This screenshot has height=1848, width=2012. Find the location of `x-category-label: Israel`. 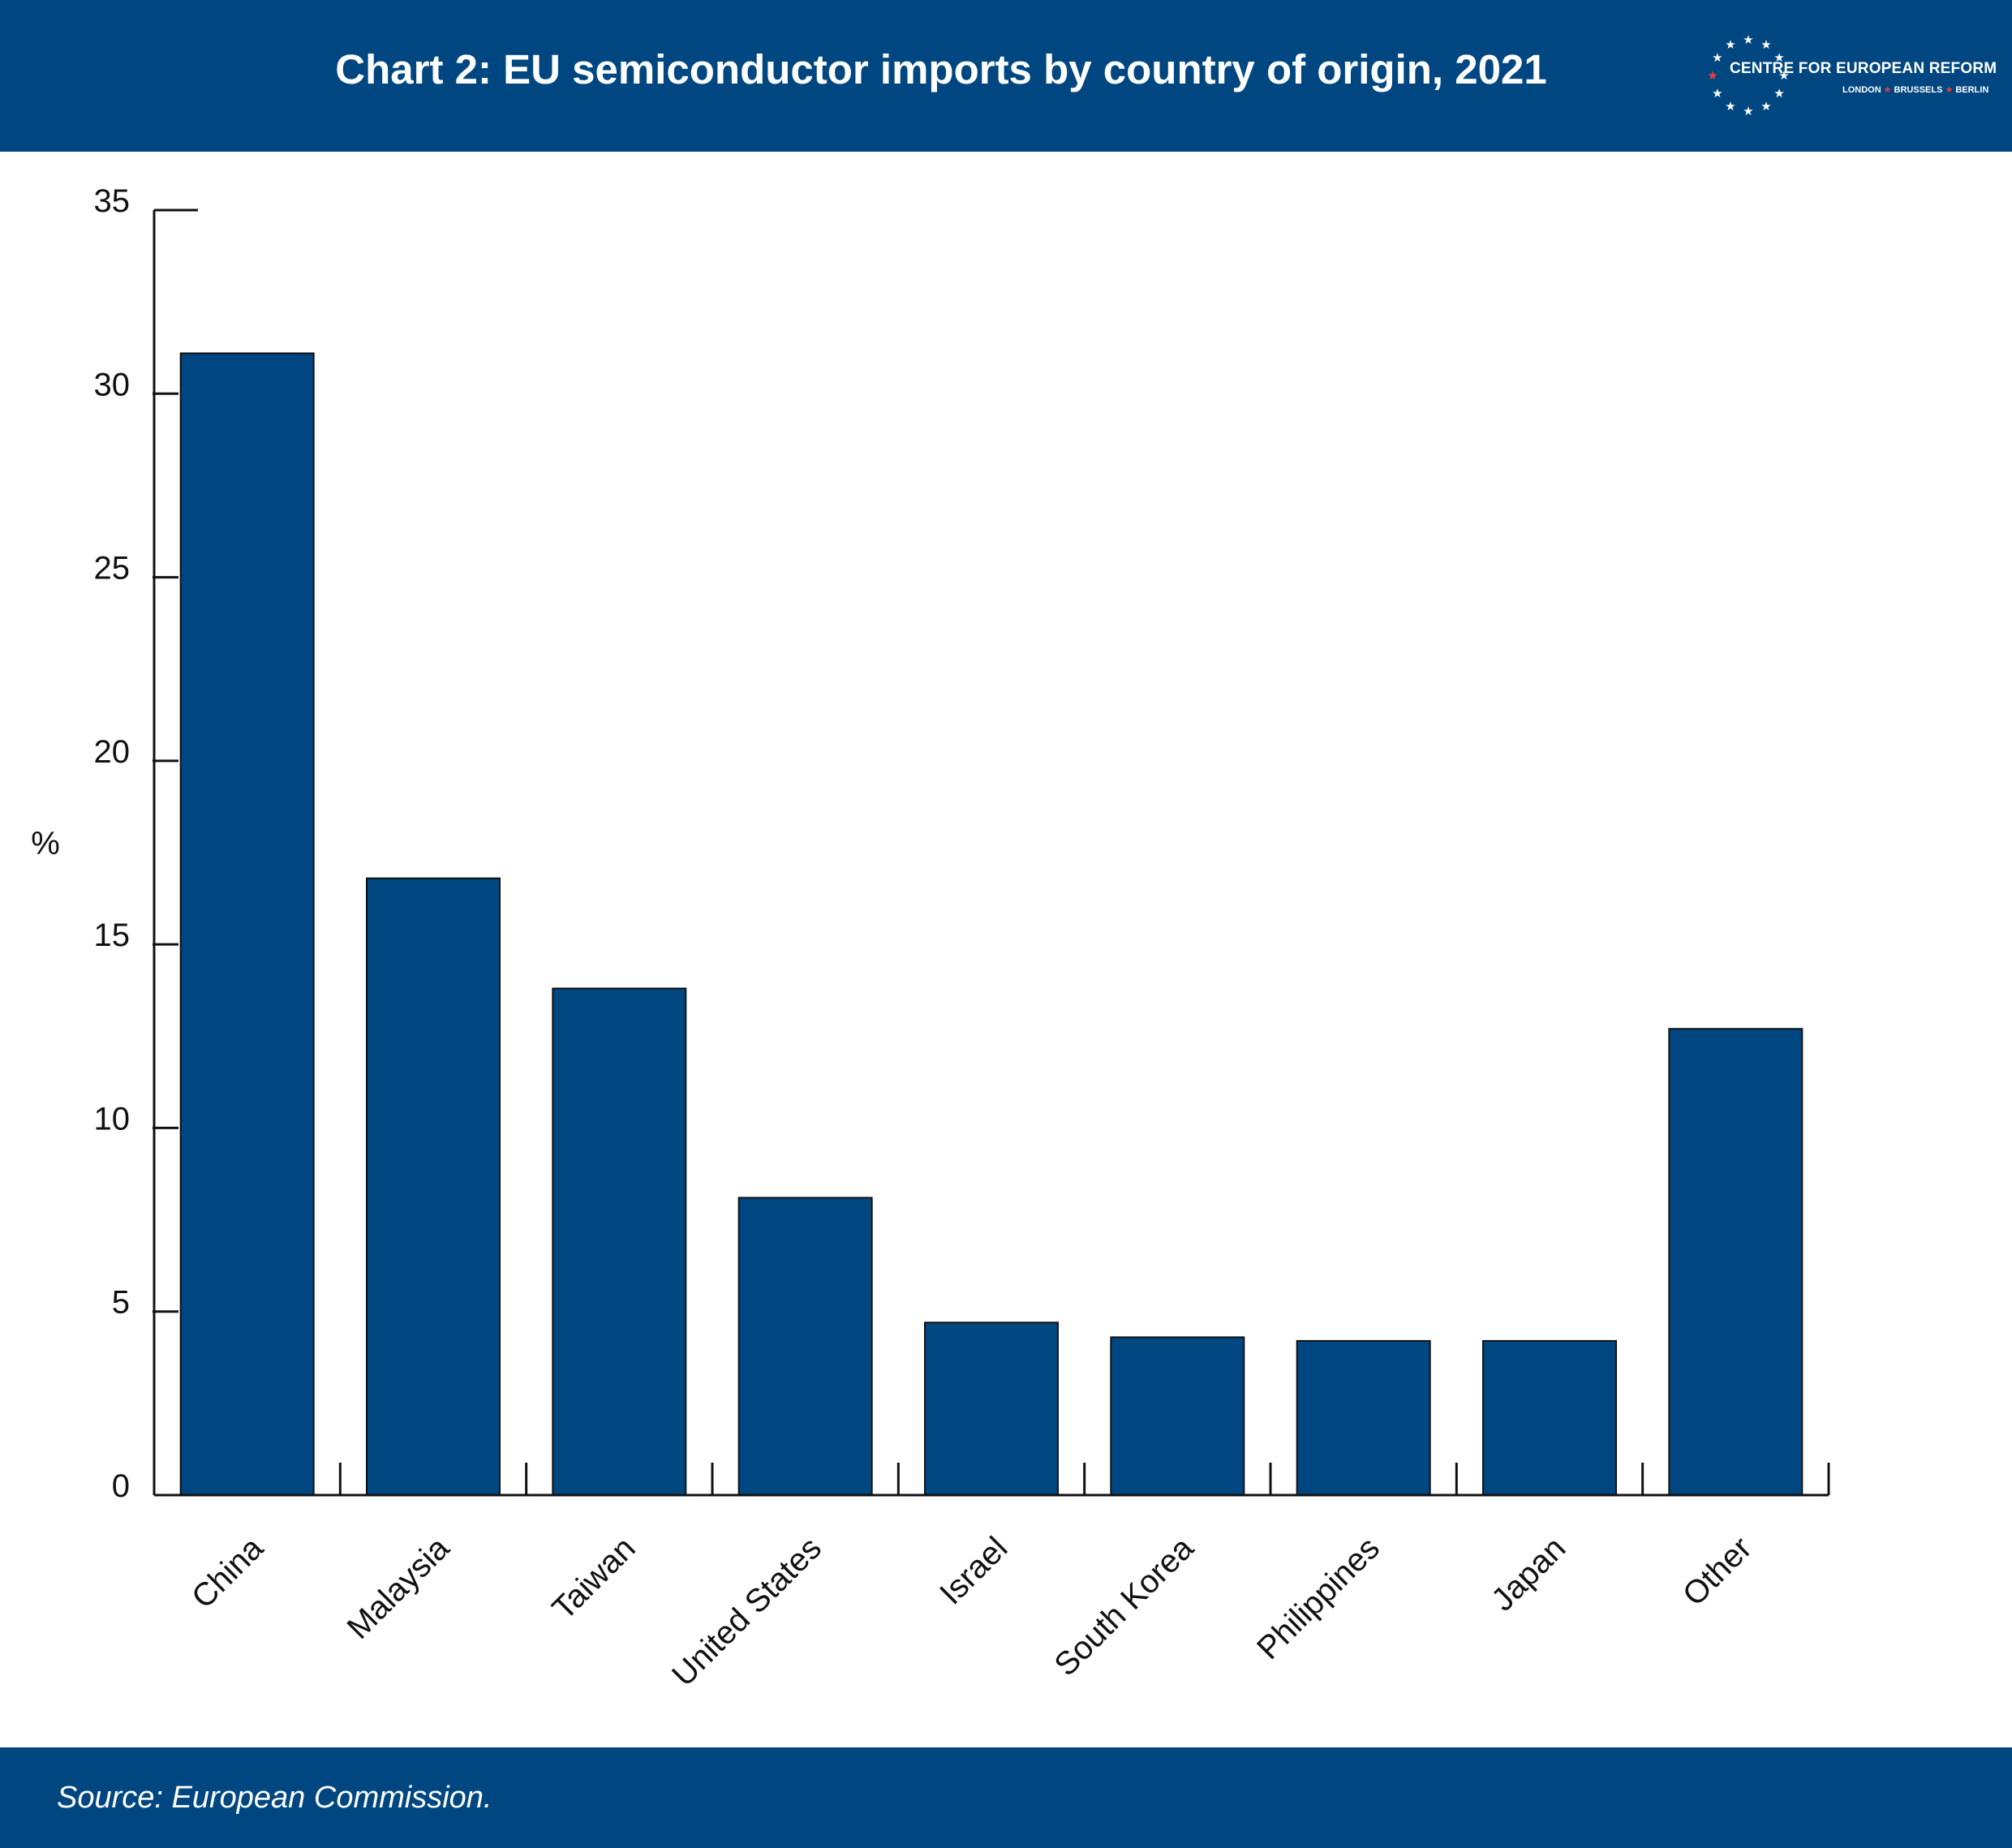

x-category-label: Israel is located at coordinates (973, 1570).